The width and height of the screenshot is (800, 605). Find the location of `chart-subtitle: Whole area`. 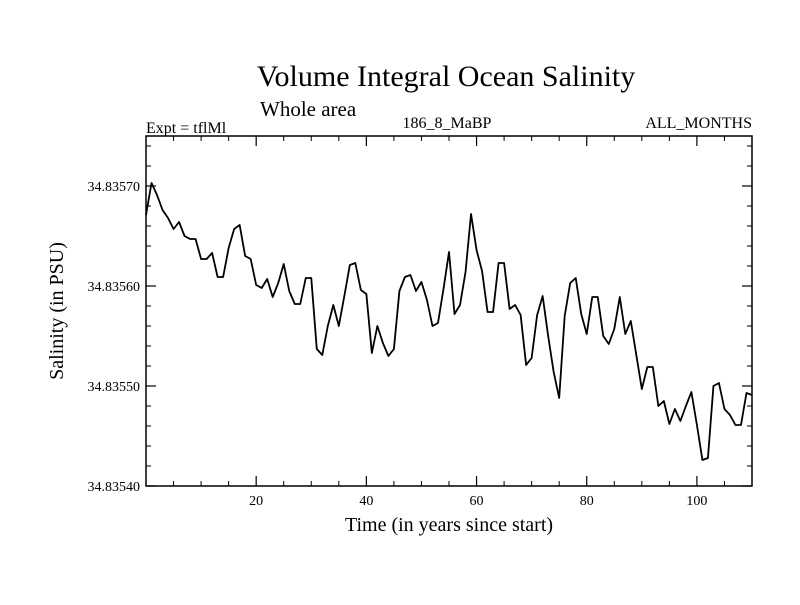

chart-subtitle: Whole area is located at coordinates (308, 109).